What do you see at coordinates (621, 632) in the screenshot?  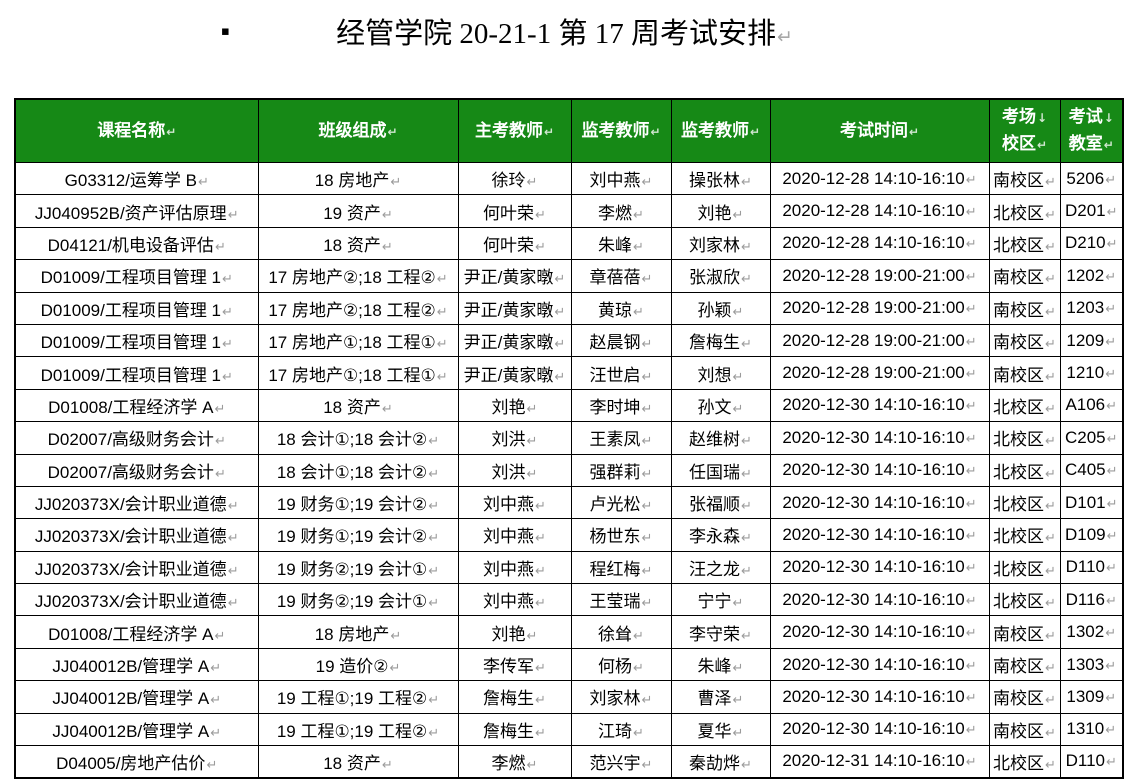 I see `cell-invigilator1: 徐耸↵` at bounding box center [621, 632].